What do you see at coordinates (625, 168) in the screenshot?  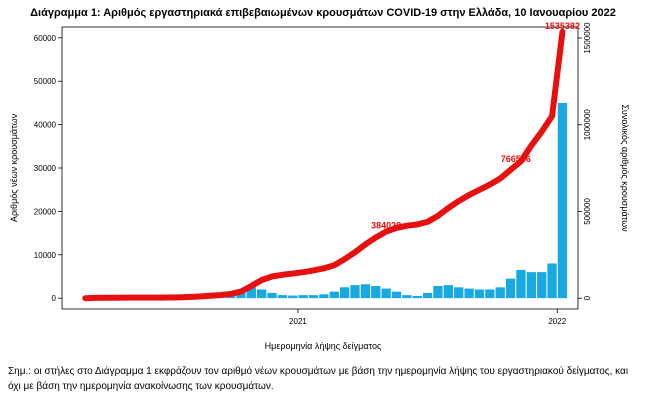 I see `y2-axis-label: Συνολικός αριθμός κρουσμάτων` at bounding box center [625, 168].